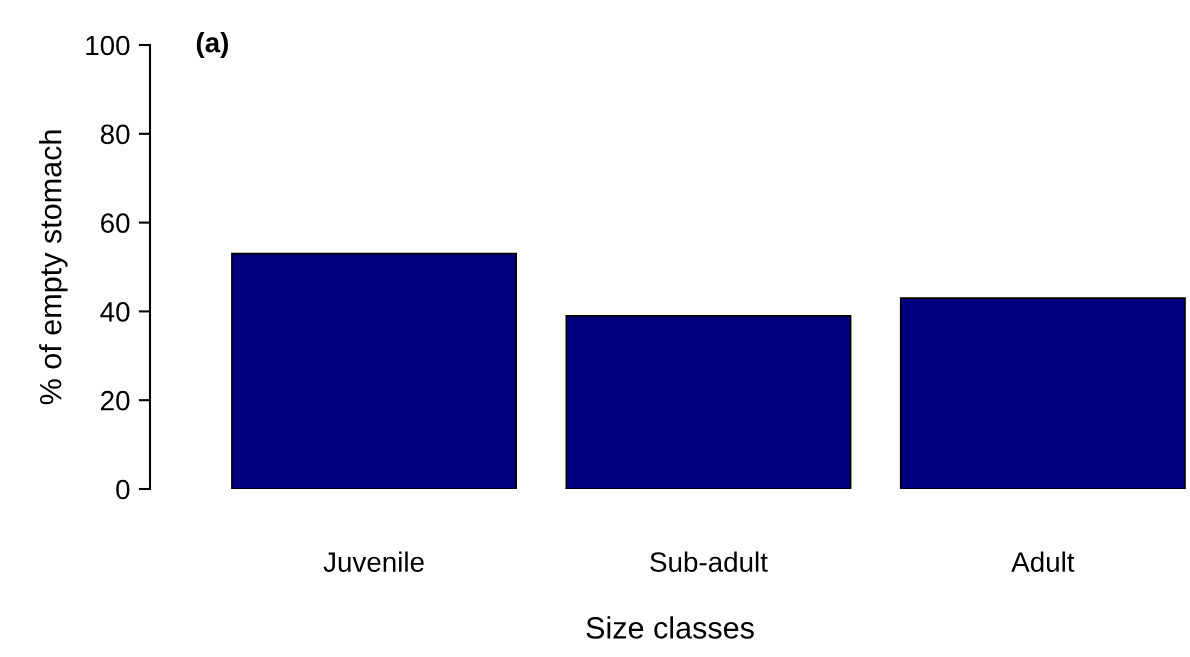  I want to click on x-tick-label: Sub-adult, so click(709, 561).